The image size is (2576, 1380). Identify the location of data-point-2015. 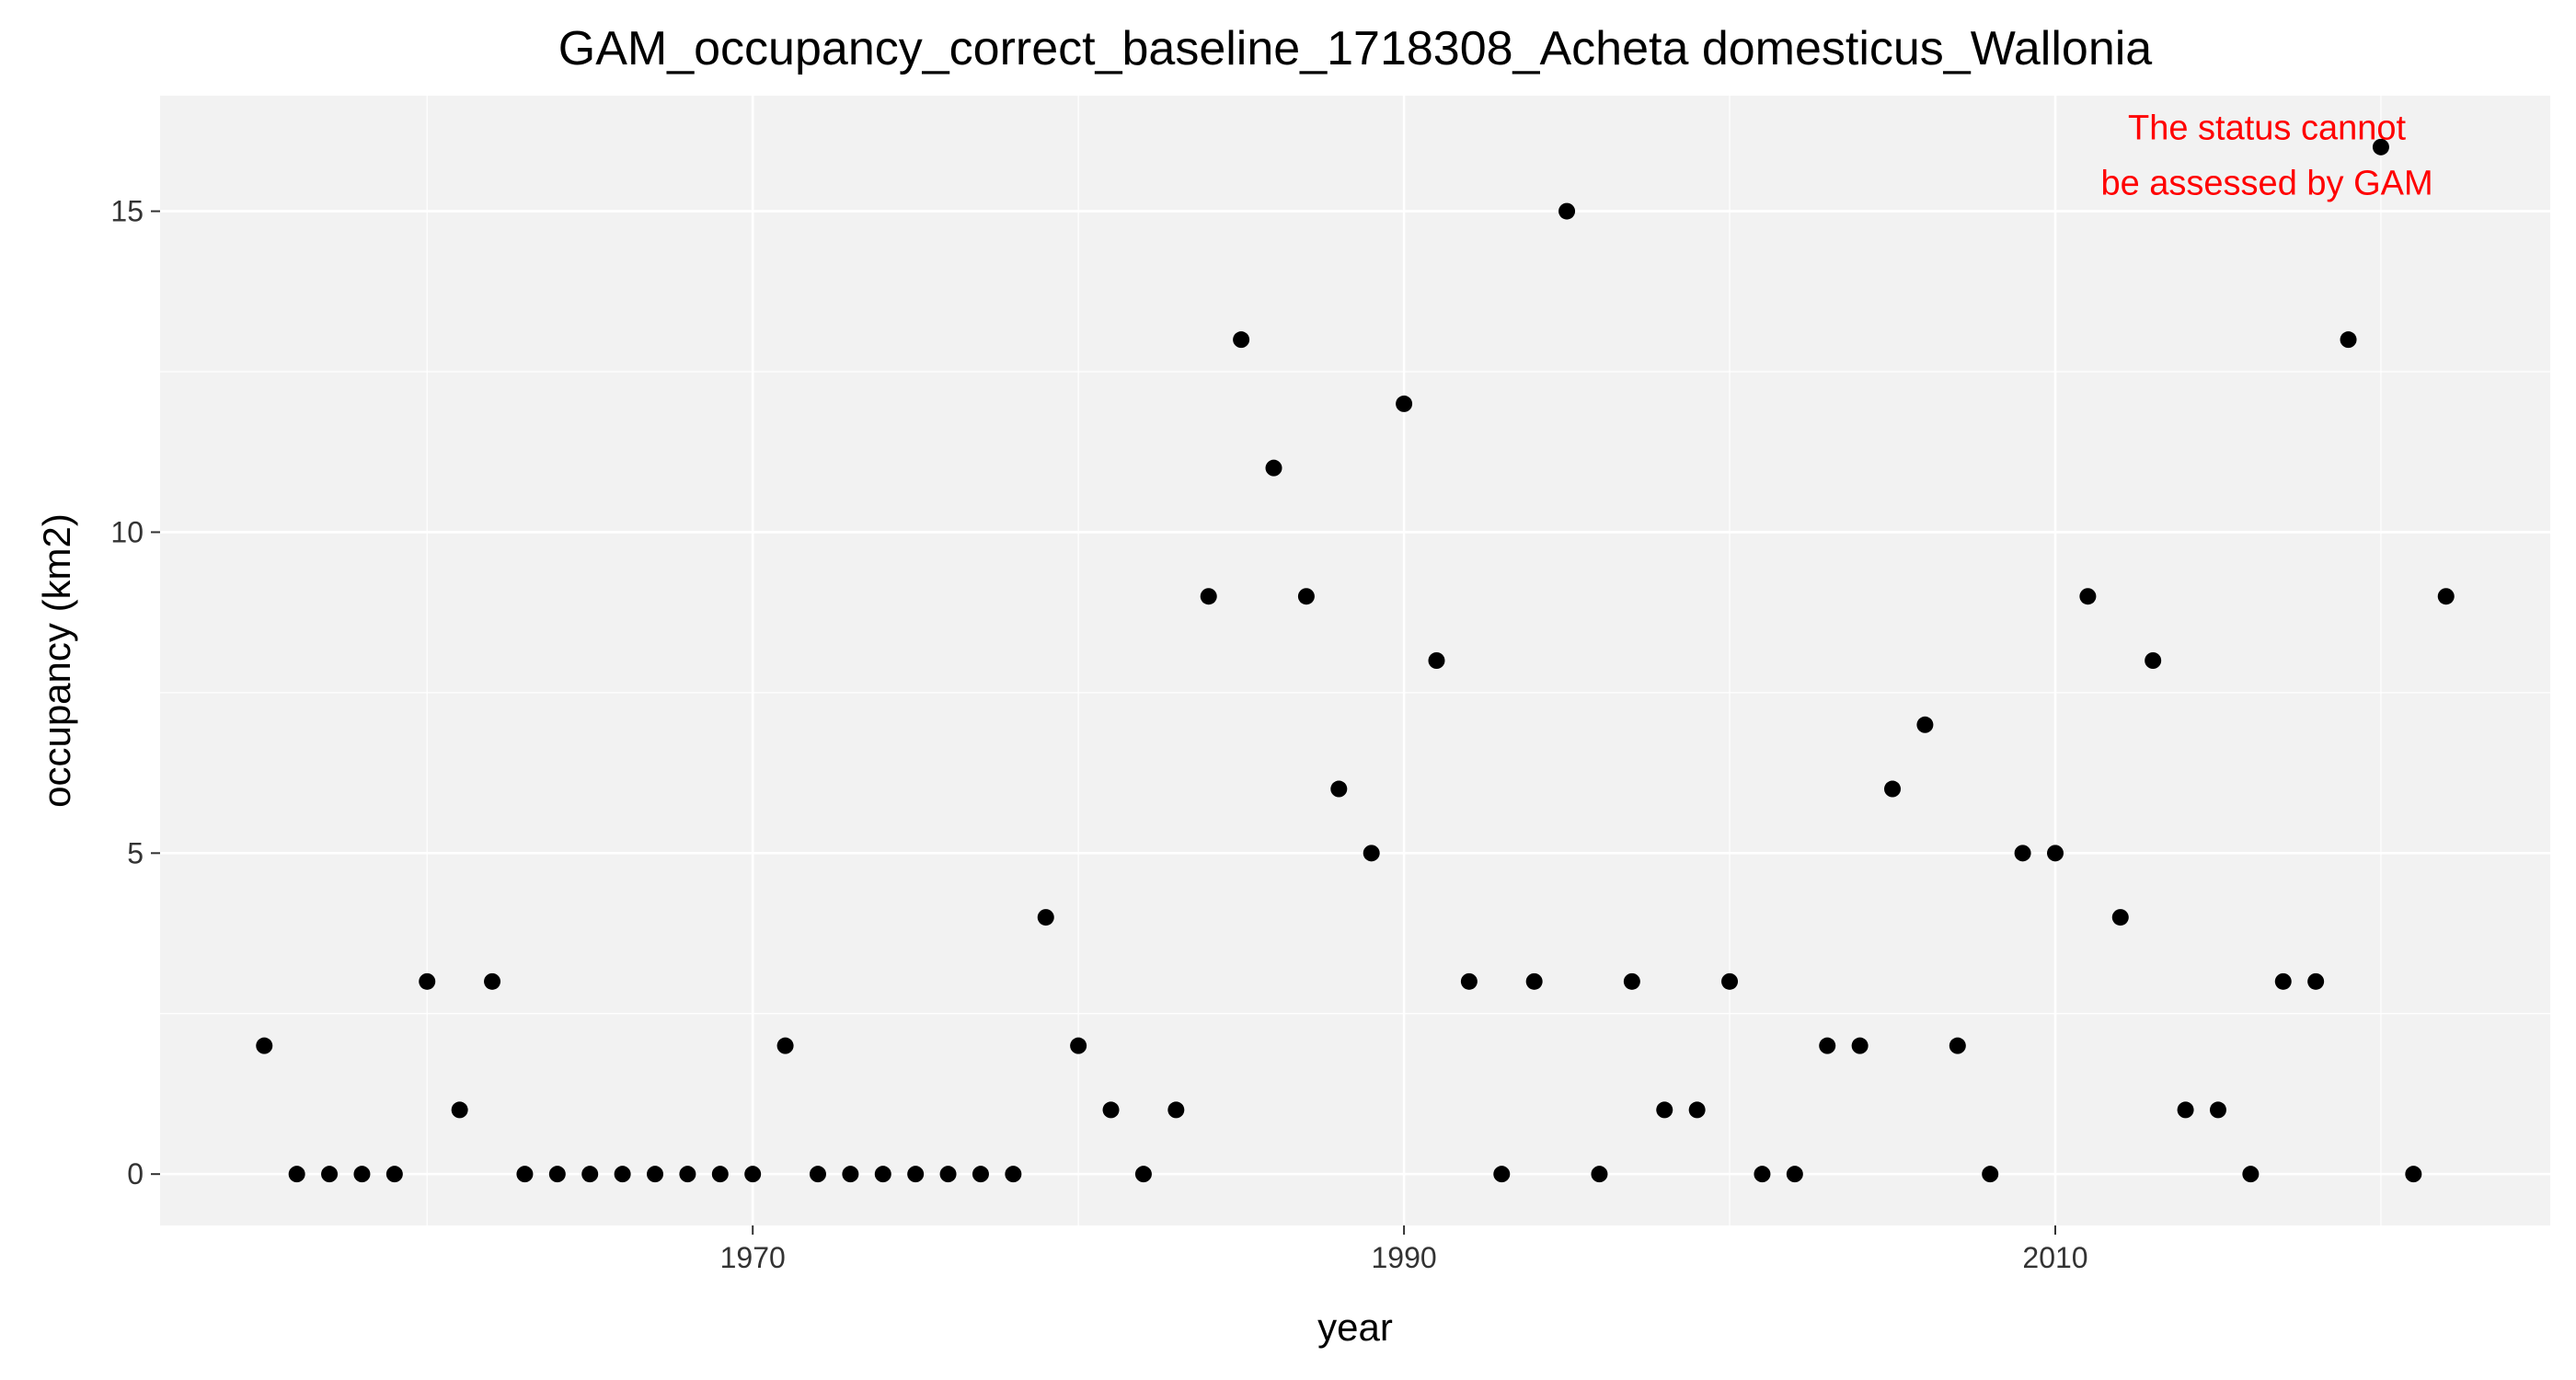
(2217, 1110).